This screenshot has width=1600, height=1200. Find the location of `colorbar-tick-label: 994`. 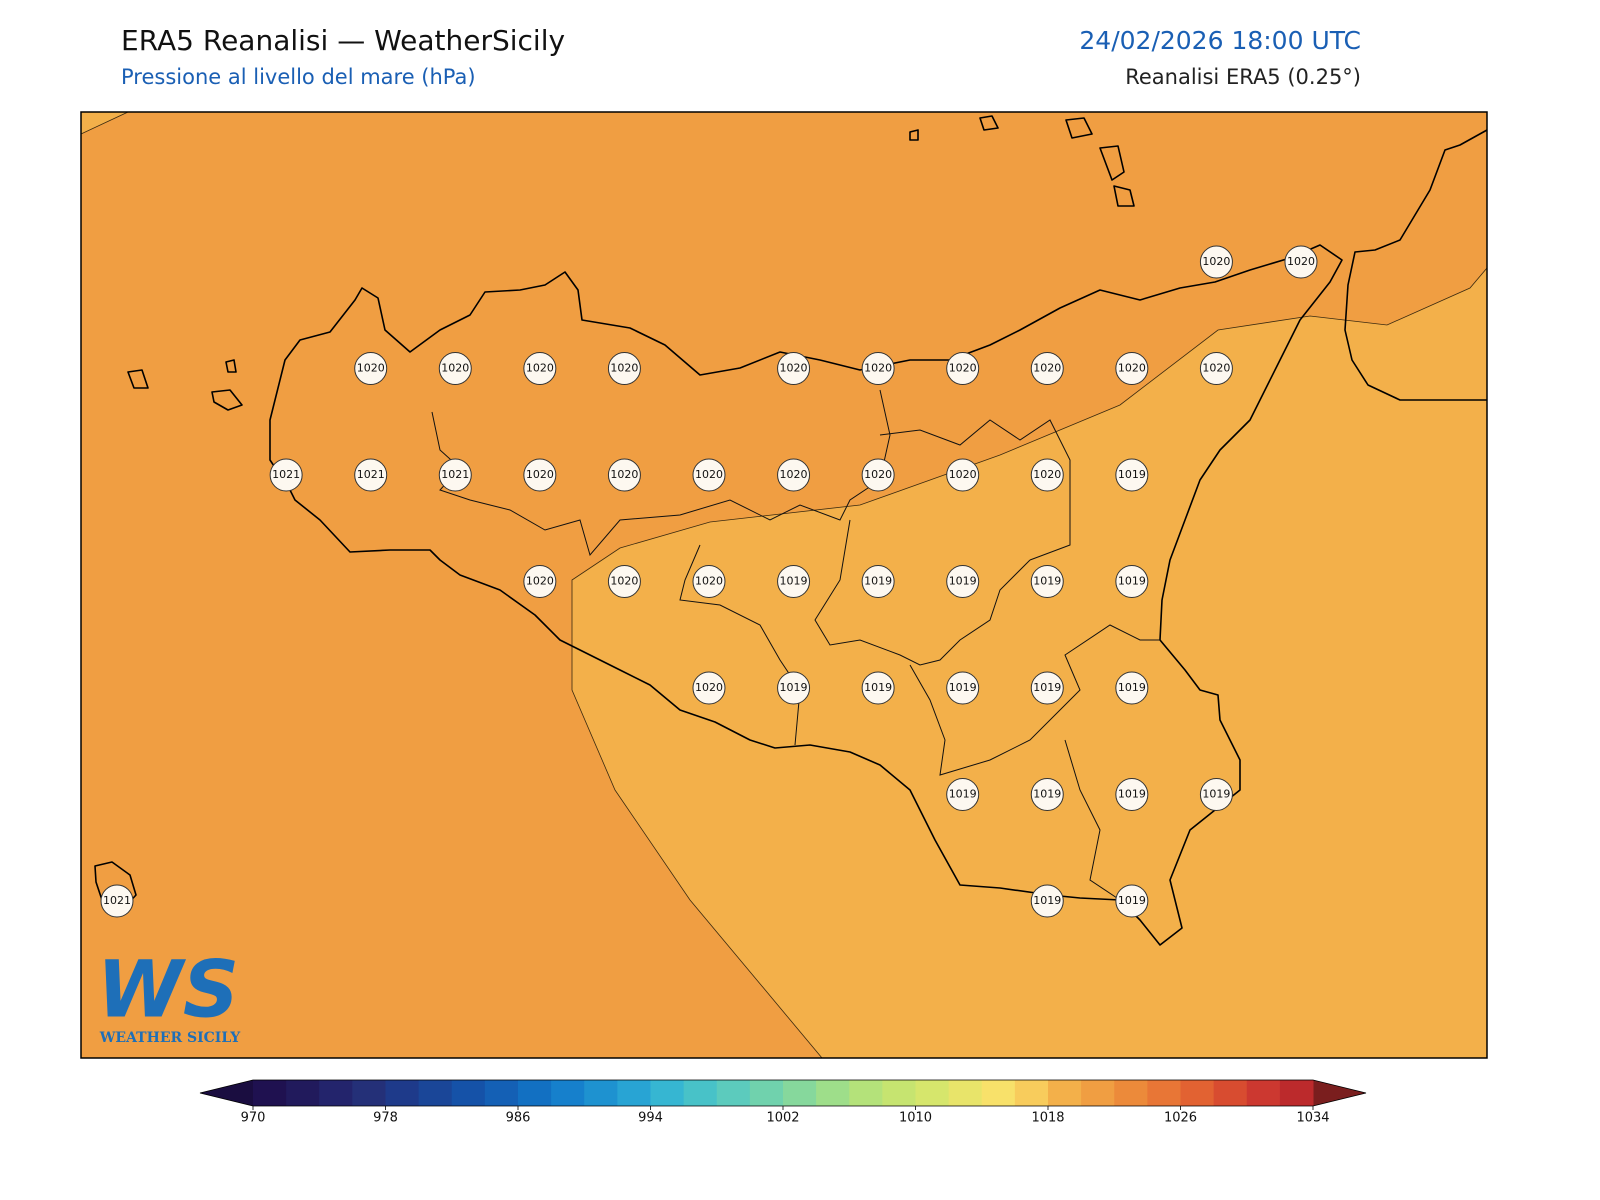

colorbar-tick-label: 994 is located at coordinates (650, 1118).